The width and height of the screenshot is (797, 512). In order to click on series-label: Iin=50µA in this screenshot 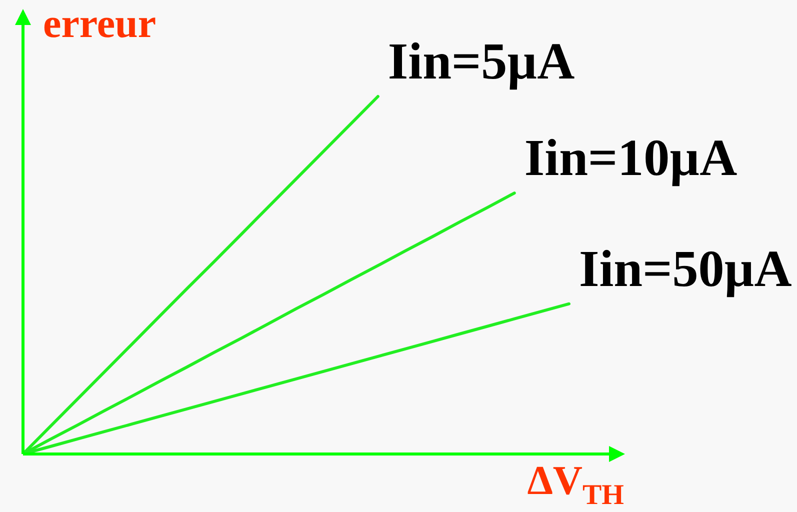, I will do `click(685, 269)`.